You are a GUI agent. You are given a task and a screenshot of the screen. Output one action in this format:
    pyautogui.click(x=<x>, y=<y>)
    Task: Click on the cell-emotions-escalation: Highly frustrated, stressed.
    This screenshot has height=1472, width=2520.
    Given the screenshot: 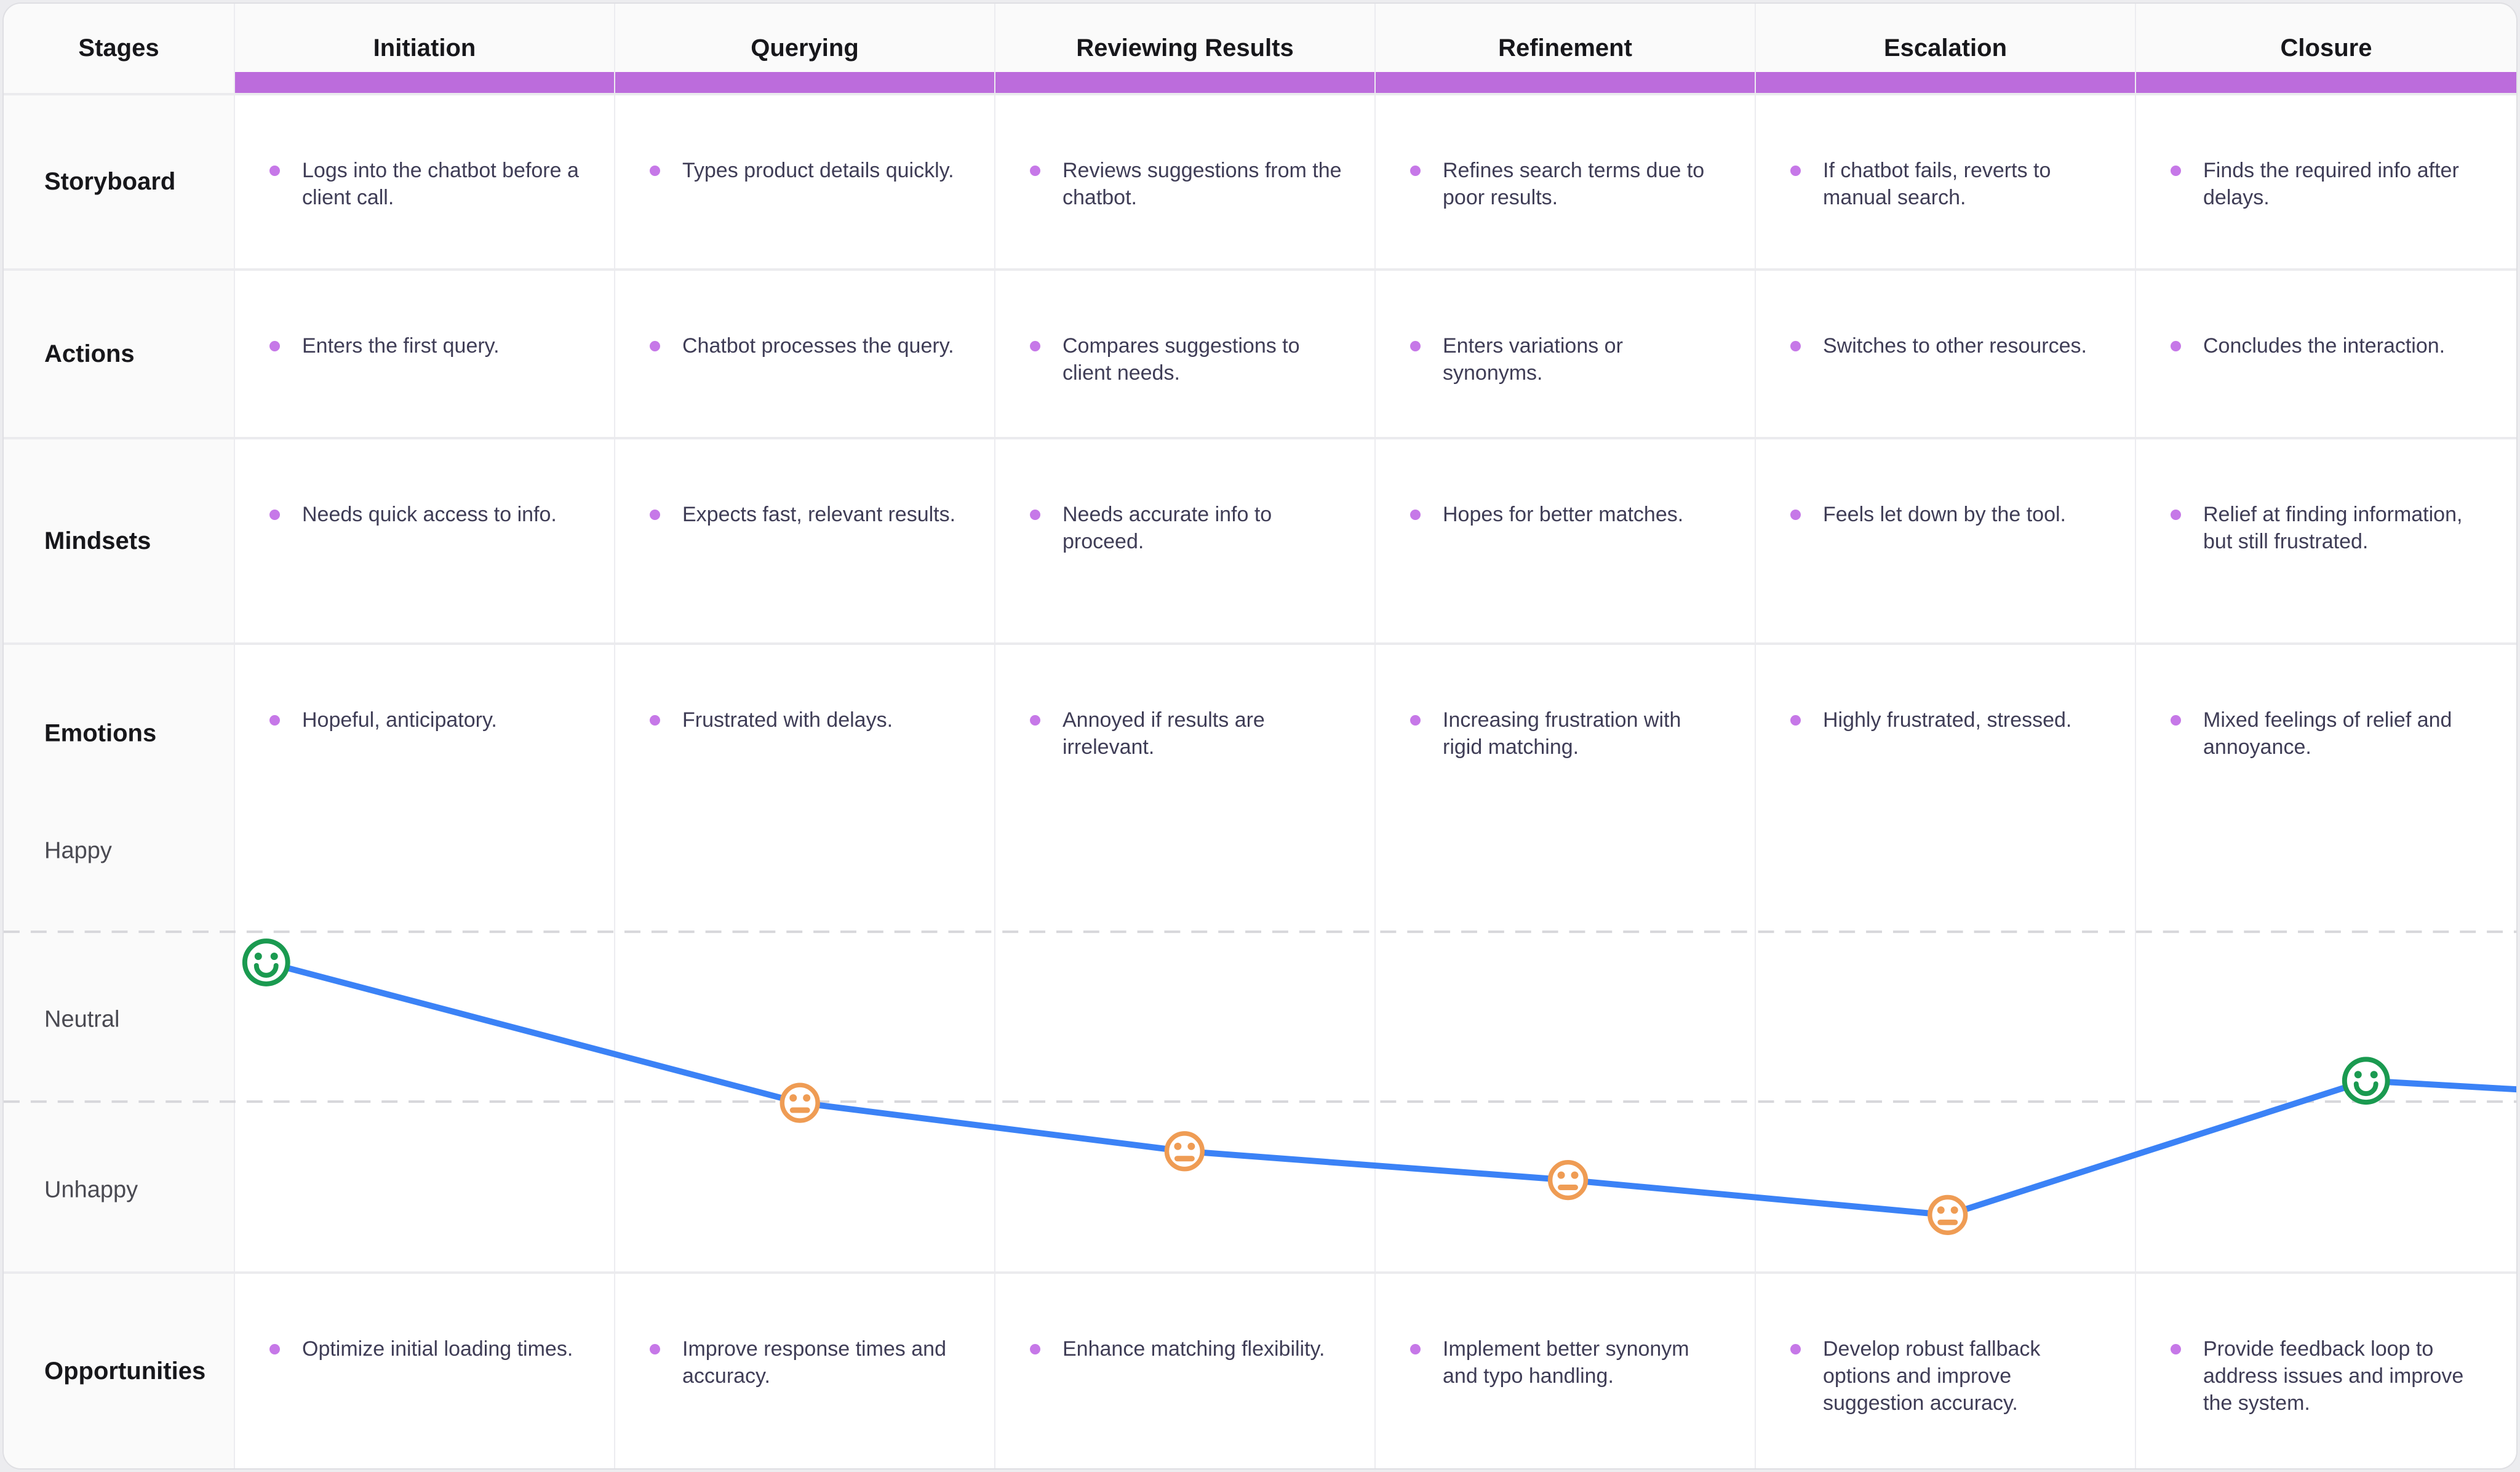 What is the action you would take?
    pyautogui.click(x=1946, y=958)
    